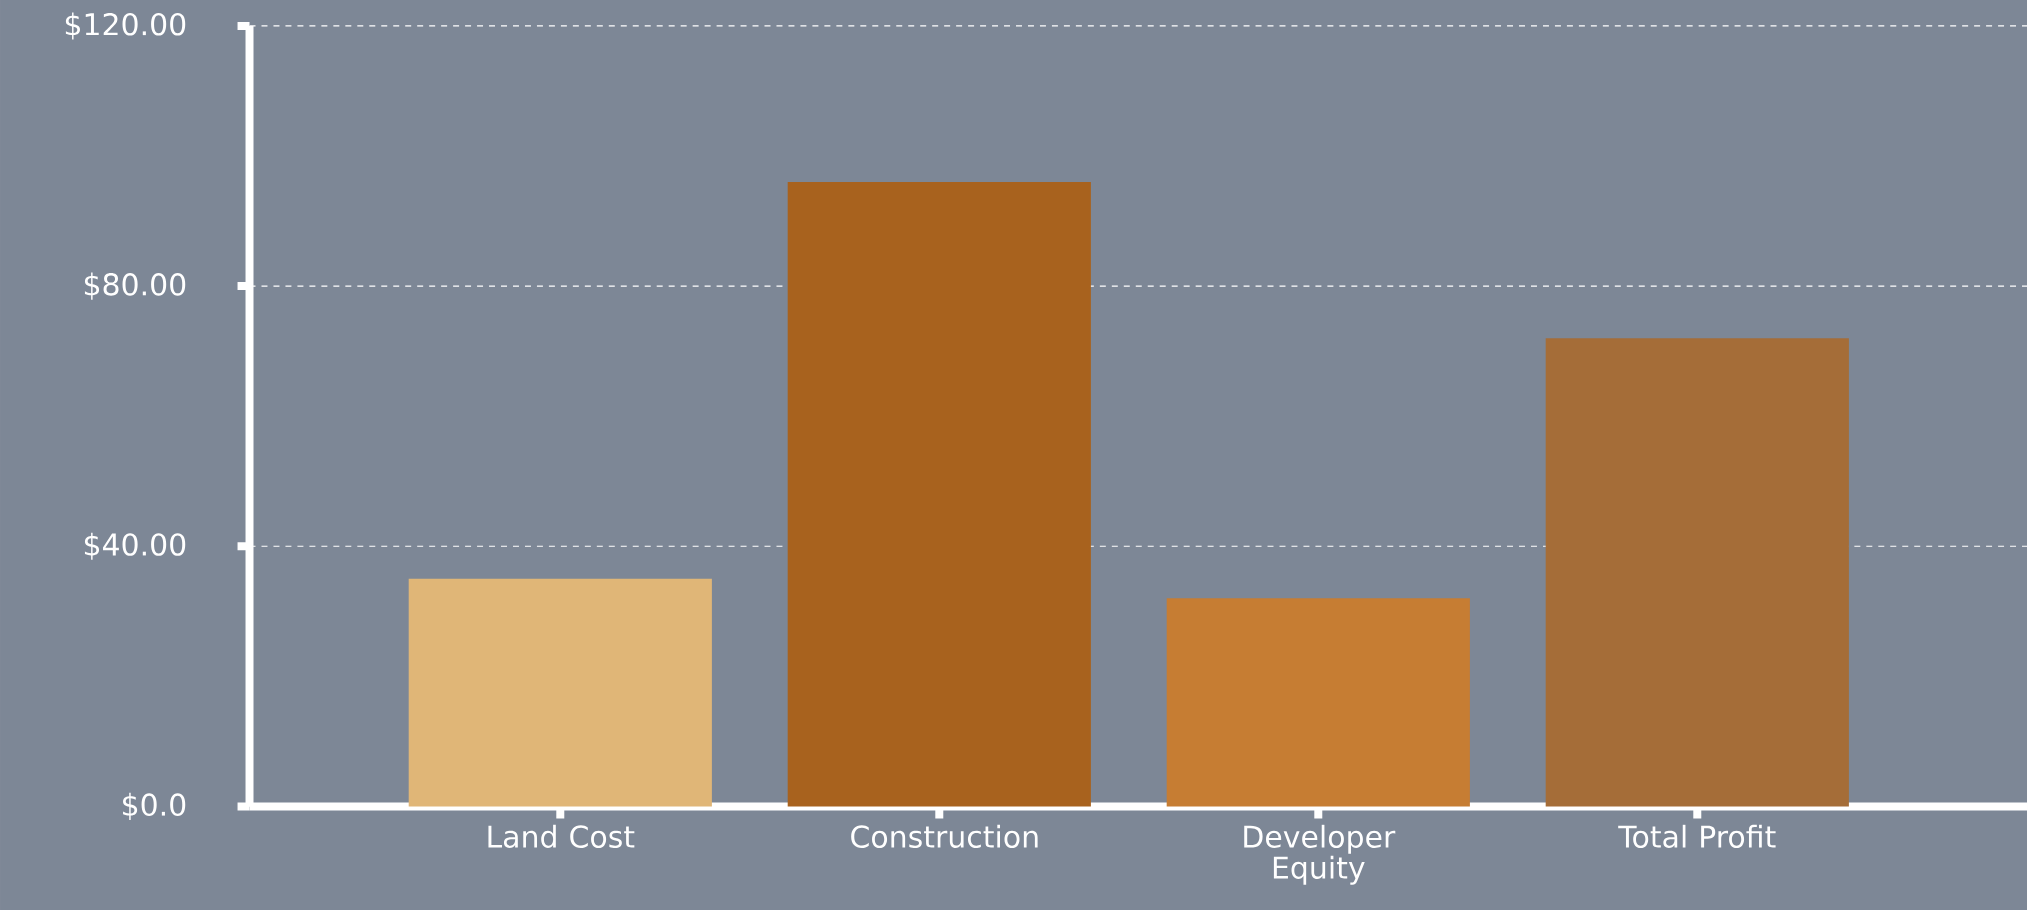 This screenshot has width=2031, height=910. What do you see at coordinates (135, 546) in the screenshot?
I see `y-tick-label: $40.00` at bounding box center [135, 546].